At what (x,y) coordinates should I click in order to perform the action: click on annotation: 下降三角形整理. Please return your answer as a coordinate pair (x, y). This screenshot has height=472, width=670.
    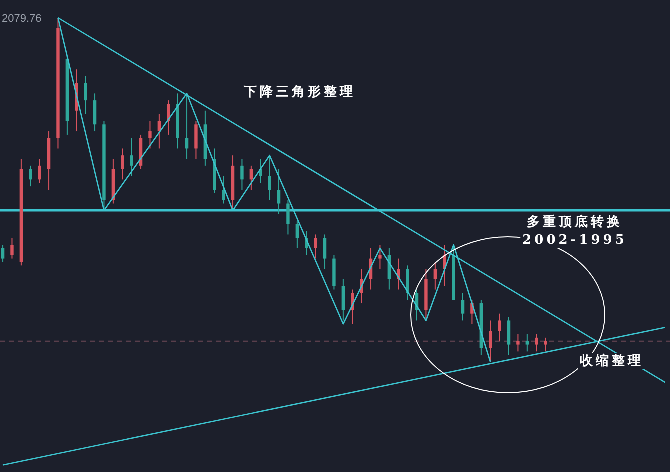
    Looking at the image, I should click on (299, 92).